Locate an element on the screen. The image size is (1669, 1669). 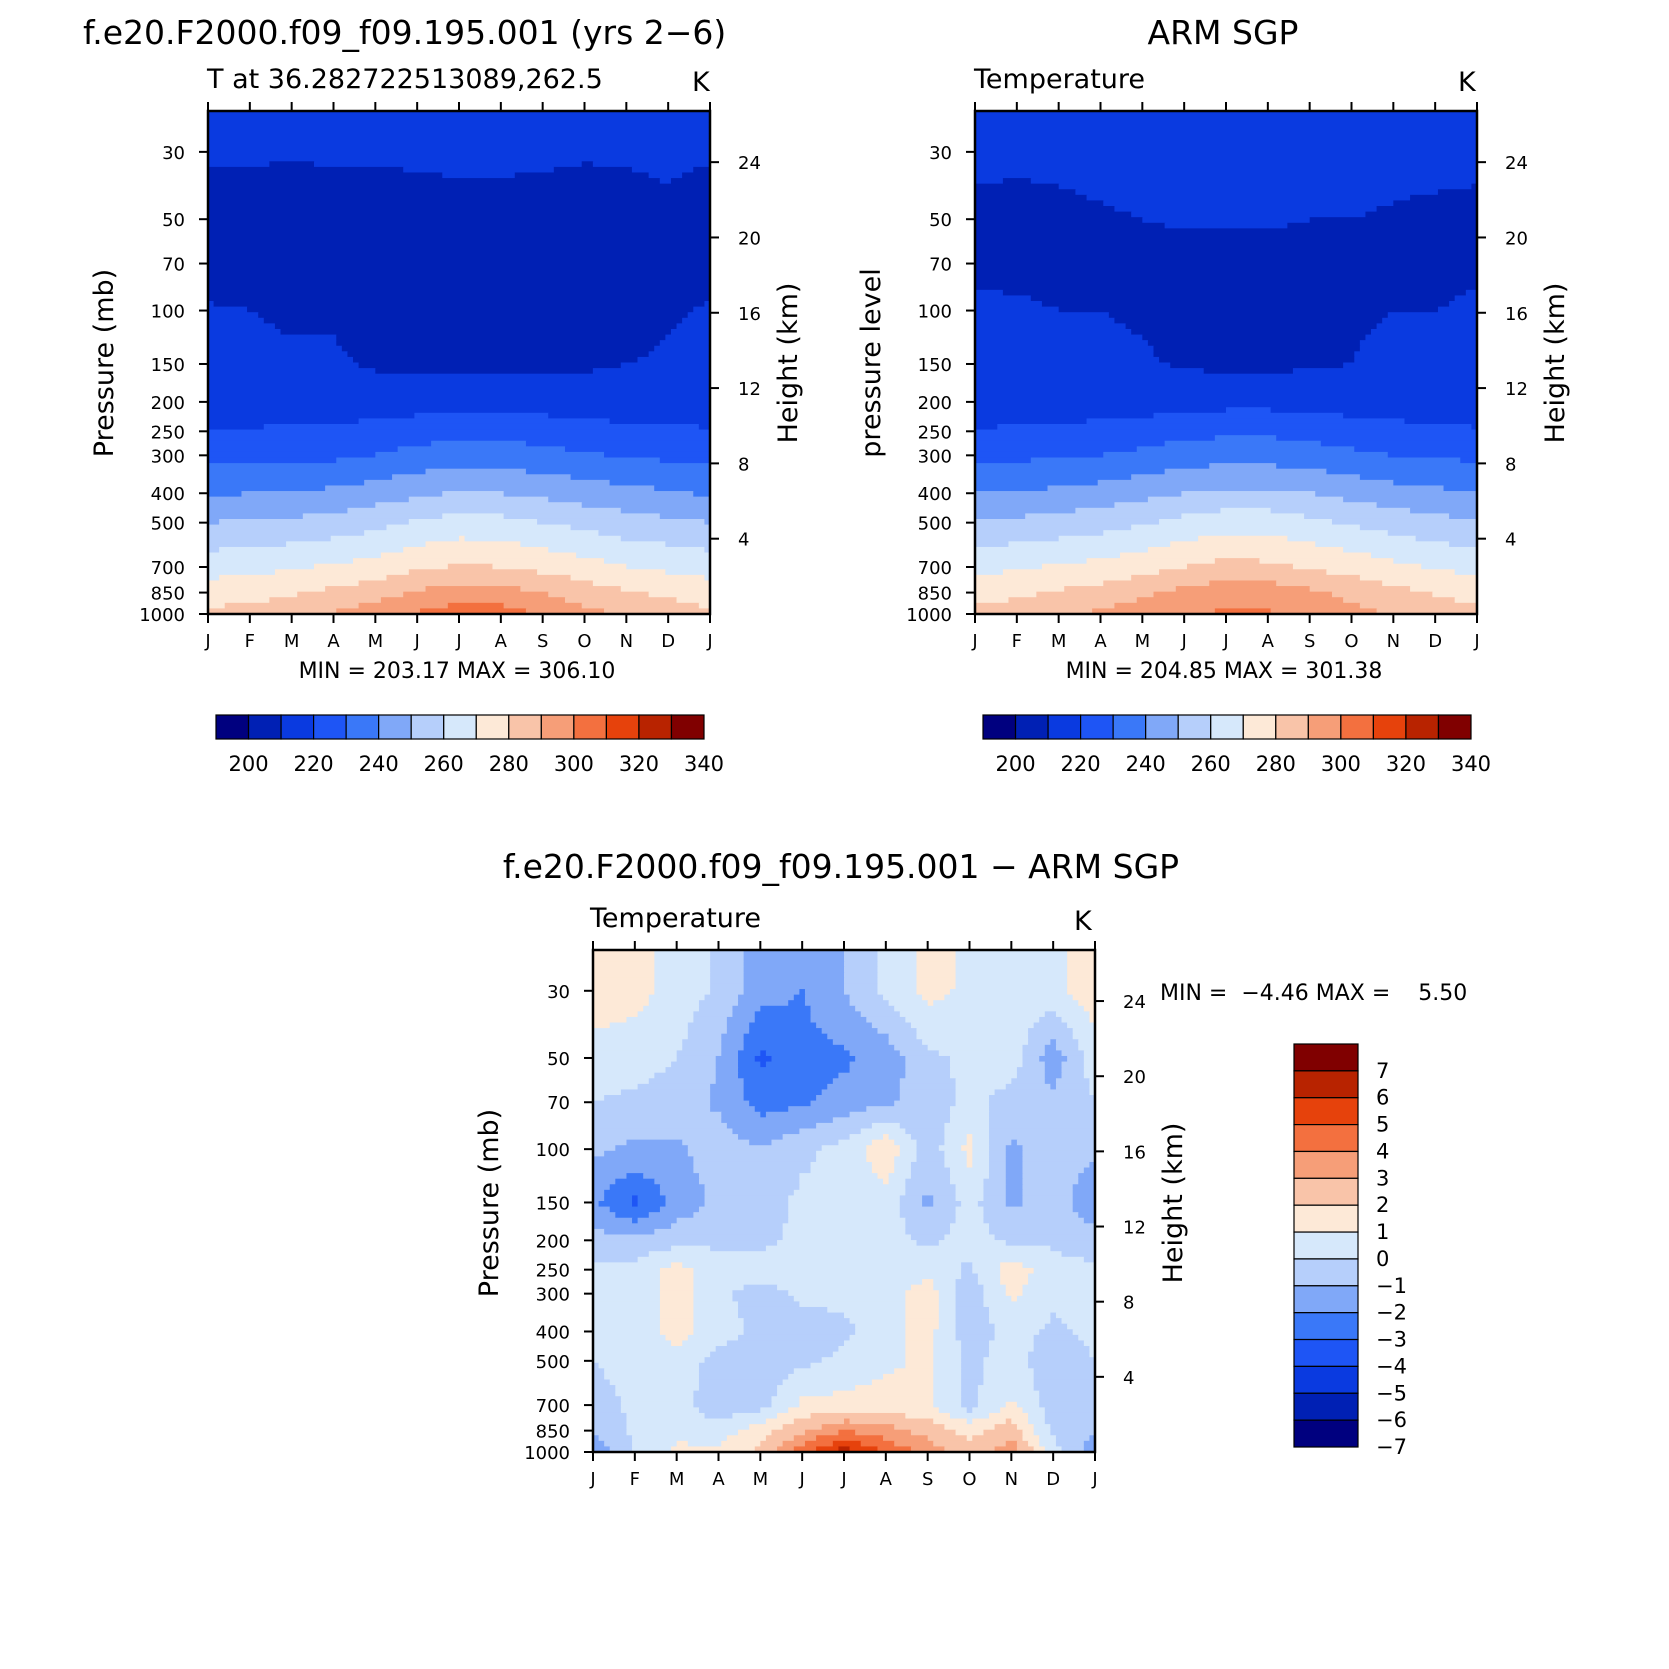
height-tick-label: 24 is located at coordinates (1516, 163).